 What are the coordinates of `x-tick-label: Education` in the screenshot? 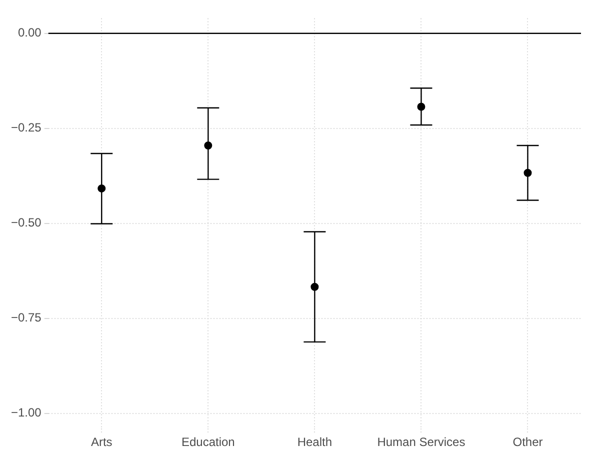 It's located at (208, 442).